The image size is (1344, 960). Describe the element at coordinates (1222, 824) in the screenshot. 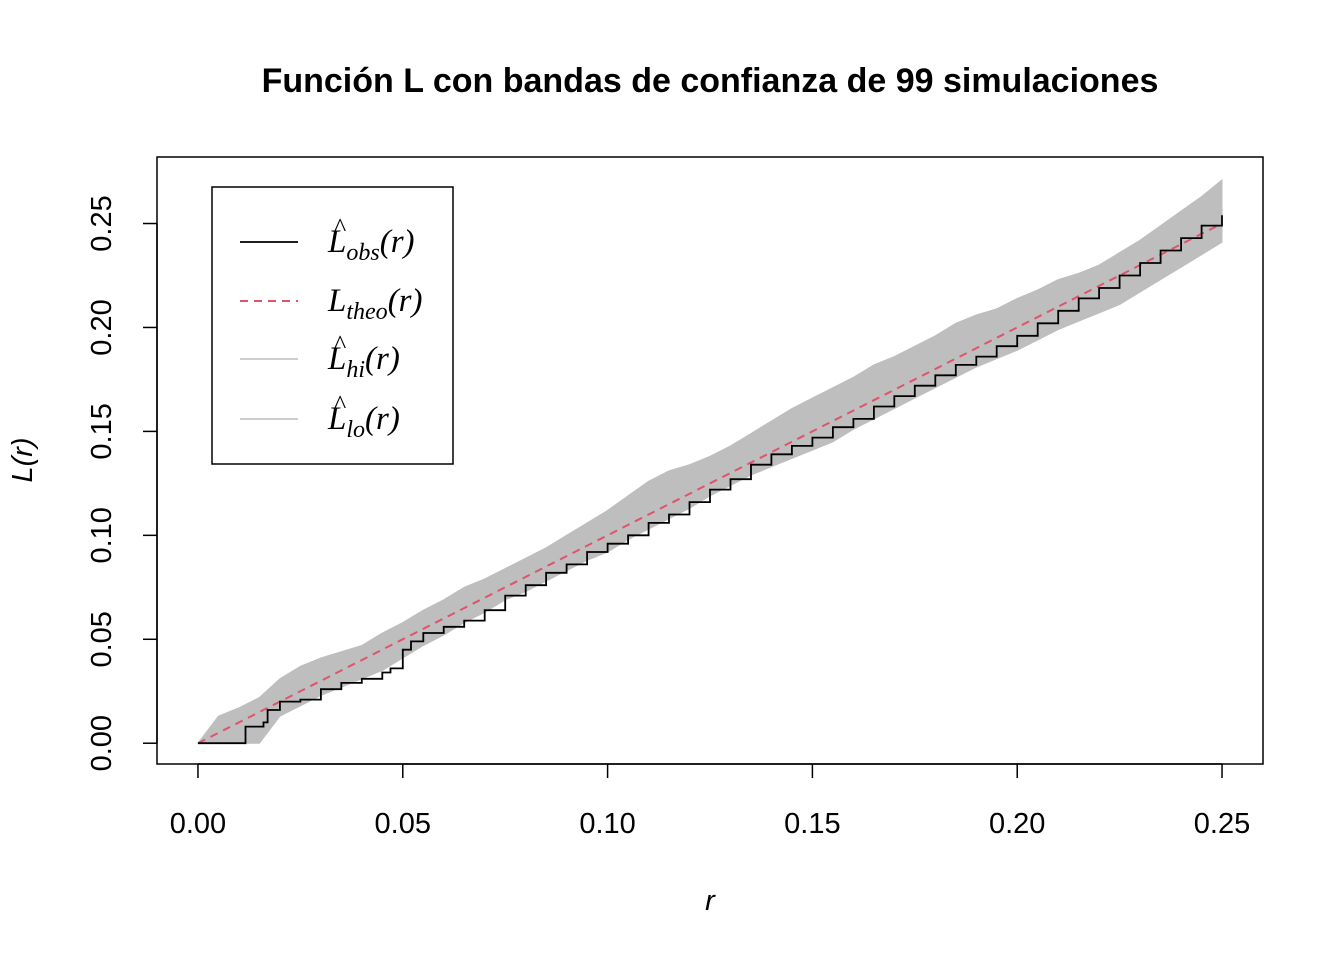

I see `x-tick-label: 0.25` at that location.